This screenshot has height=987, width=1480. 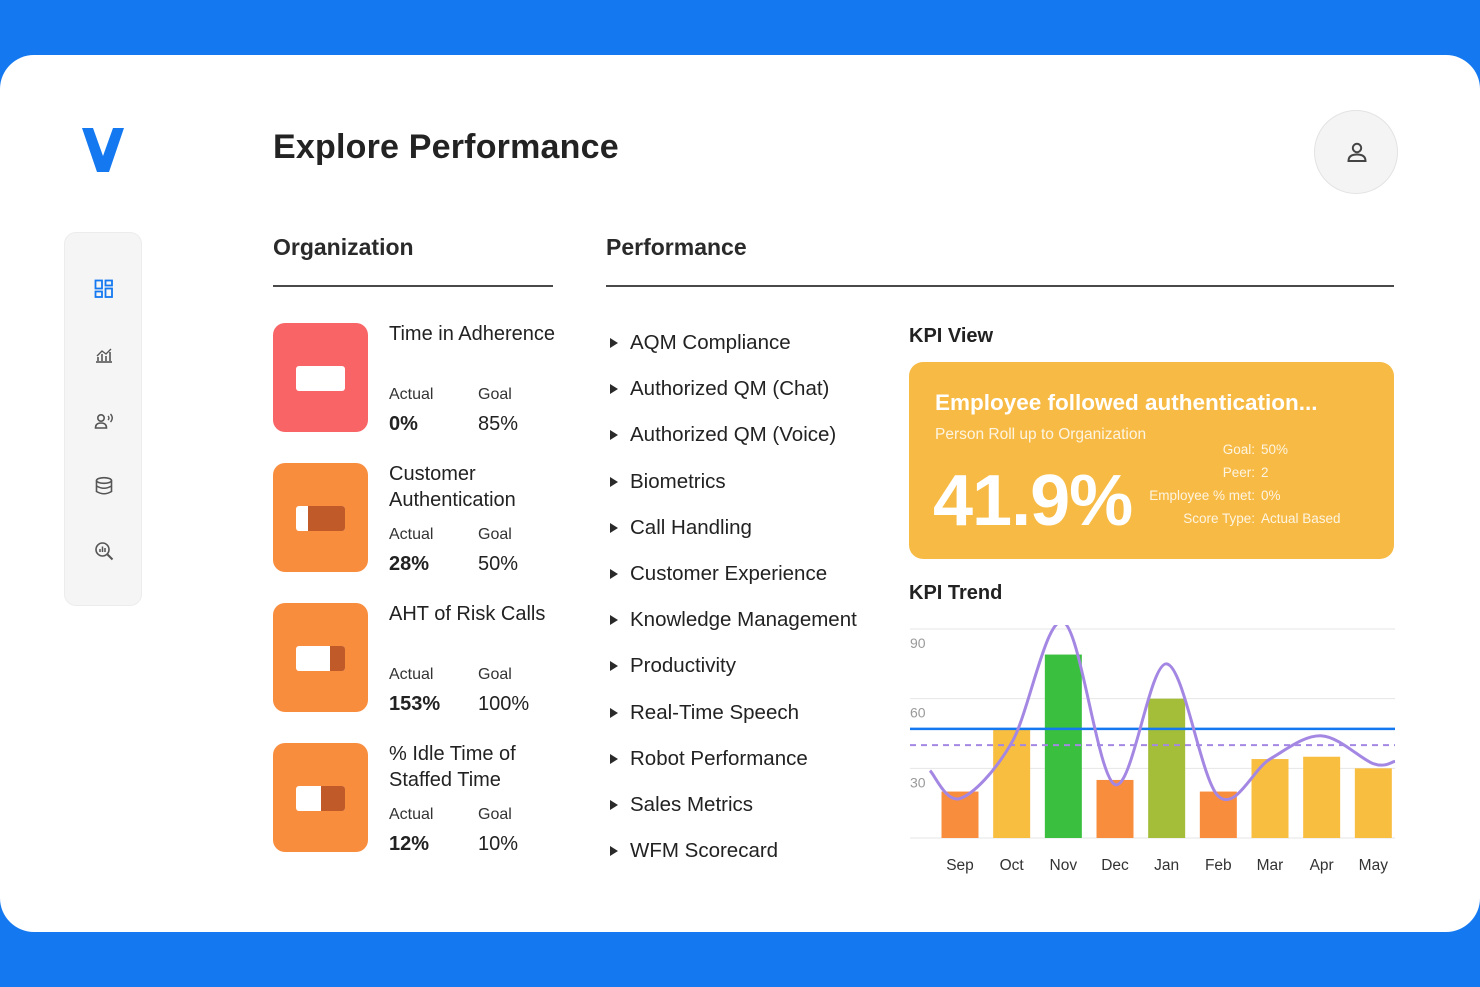 I want to click on user-icon, so click(x=1357, y=152).